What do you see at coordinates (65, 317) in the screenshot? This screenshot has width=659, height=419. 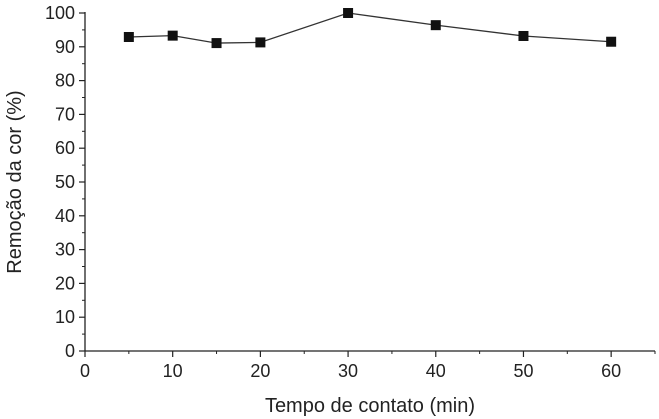 I see `y-tick-label: 10` at bounding box center [65, 317].